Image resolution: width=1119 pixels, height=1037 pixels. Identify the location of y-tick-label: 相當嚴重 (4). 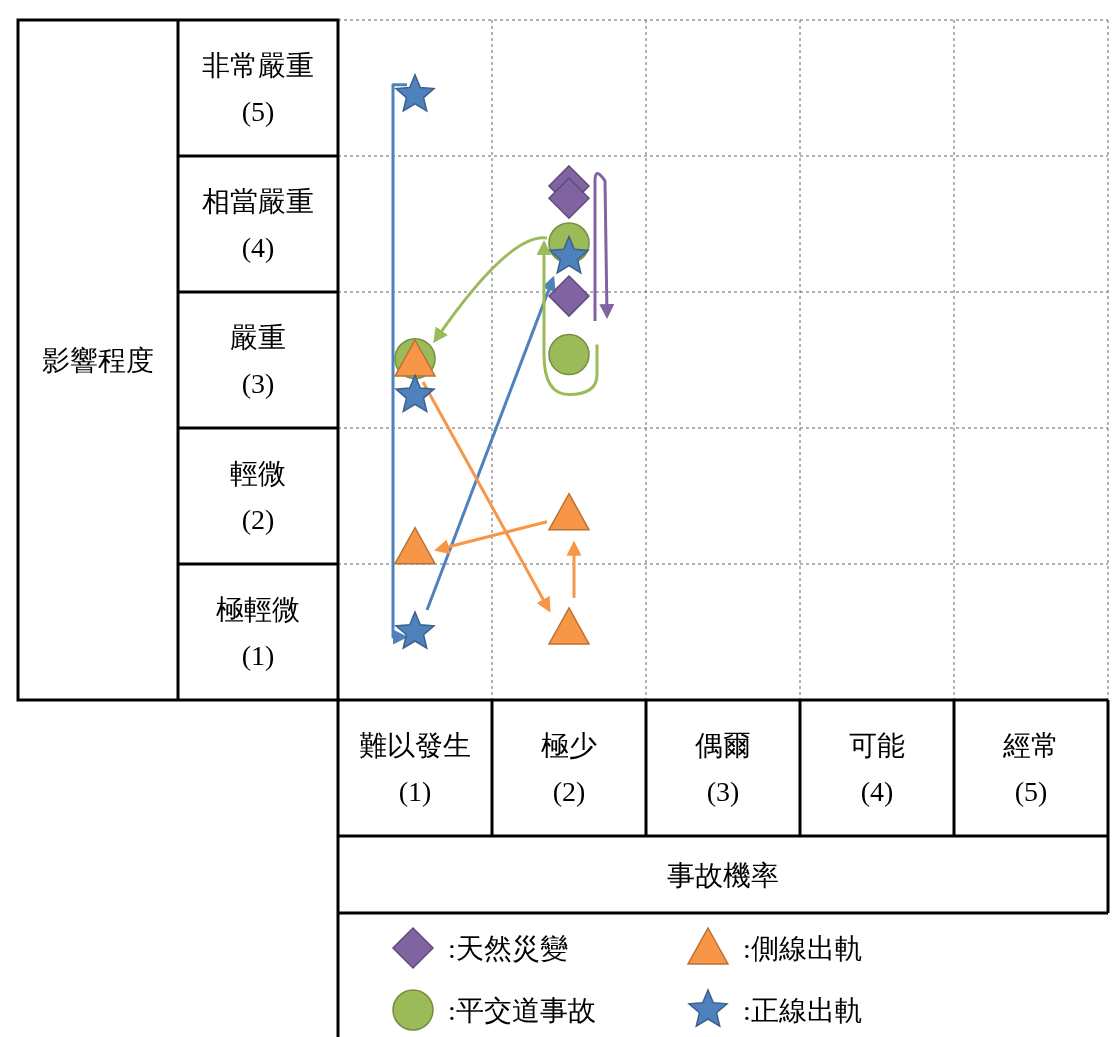
(258, 224).